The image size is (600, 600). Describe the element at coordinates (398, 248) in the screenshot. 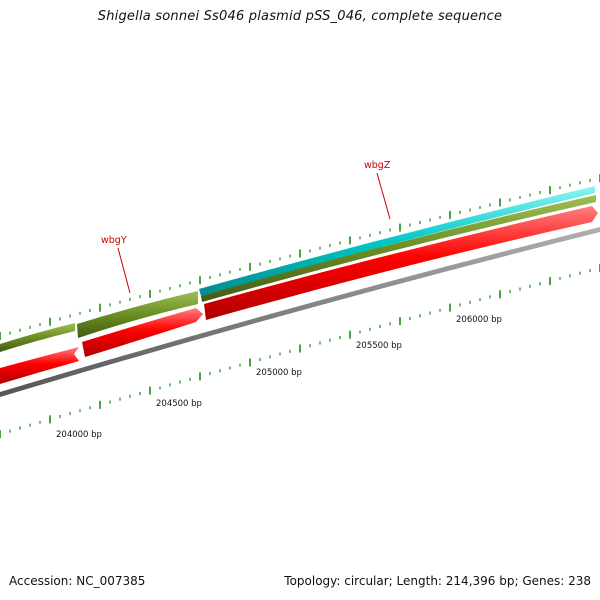

I see `forward-gene-wbgZ-olive` at that location.